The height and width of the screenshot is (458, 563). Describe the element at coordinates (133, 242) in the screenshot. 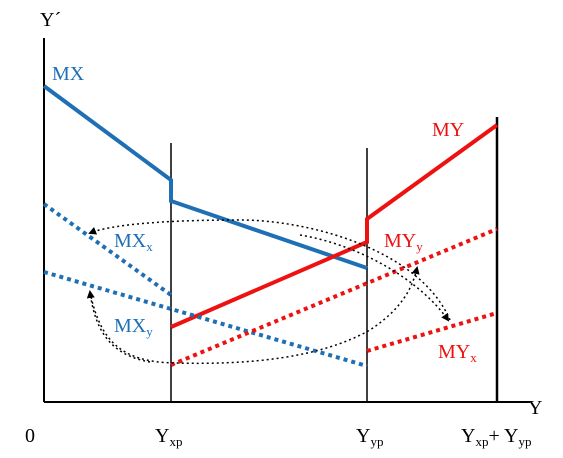

I see `mx-x-label: MXx` at that location.